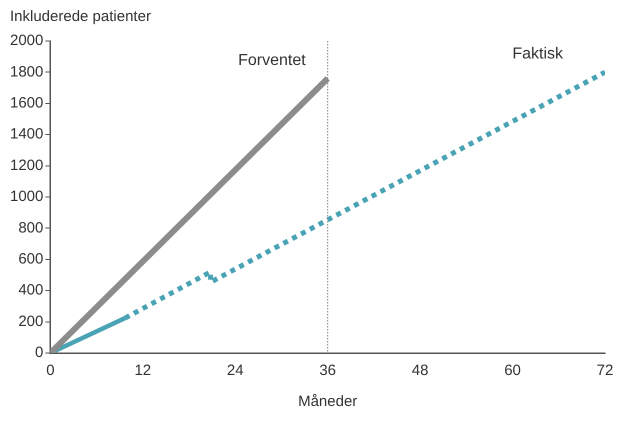 Image resolution: width=627 pixels, height=427 pixels. What do you see at coordinates (235, 371) in the screenshot?
I see `x-tick-label: 24` at bounding box center [235, 371].